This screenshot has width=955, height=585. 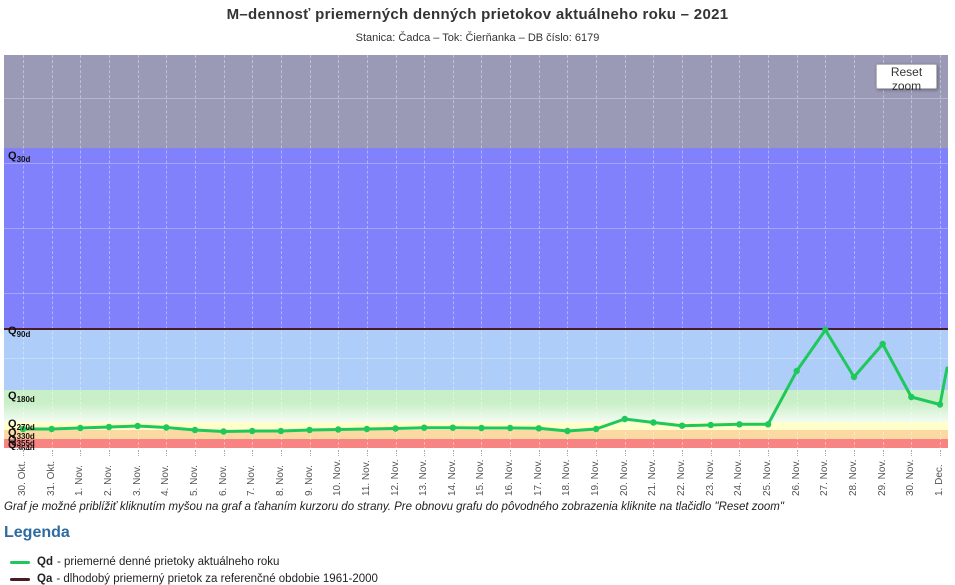 What do you see at coordinates (137, 480) in the screenshot?
I see `x-axis-label: 3. Nov.` at bounding box center [137, 480].